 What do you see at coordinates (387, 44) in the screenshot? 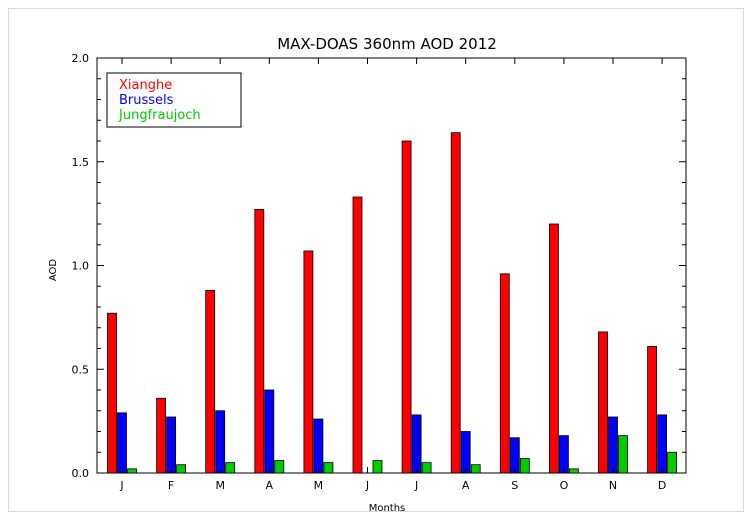
I see `chart-title: MAX-DOAS 360nm AOD 2012` at bounding box center [387, 44].